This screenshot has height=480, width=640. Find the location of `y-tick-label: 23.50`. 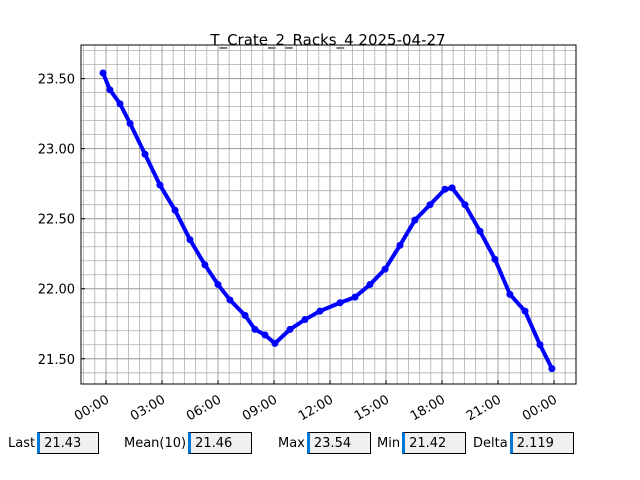

y-tick-label: 23.50 is located at coordinates (56, 80).